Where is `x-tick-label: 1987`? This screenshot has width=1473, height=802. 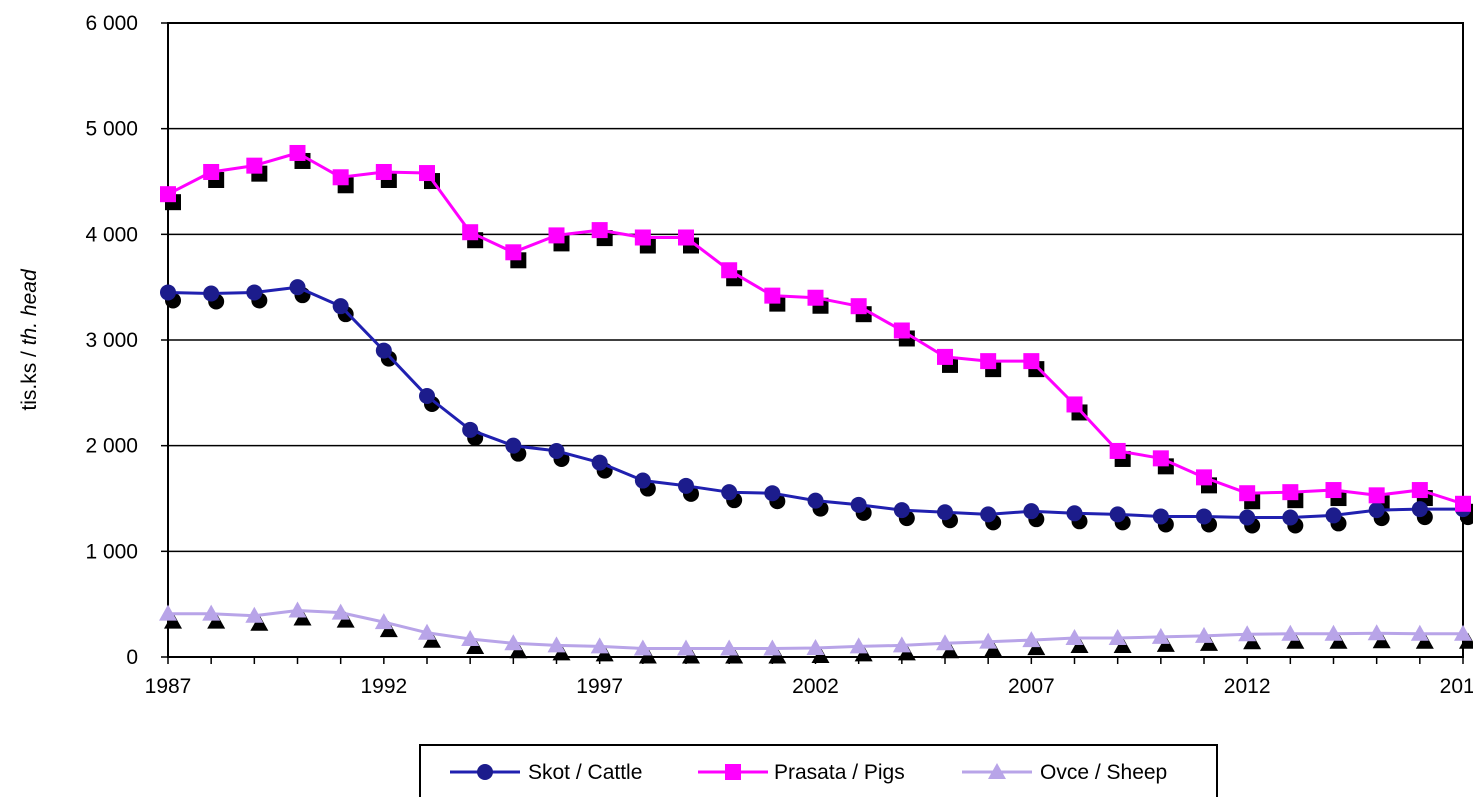
x-tick-label: 1987 is located at coordinates (168, 686).